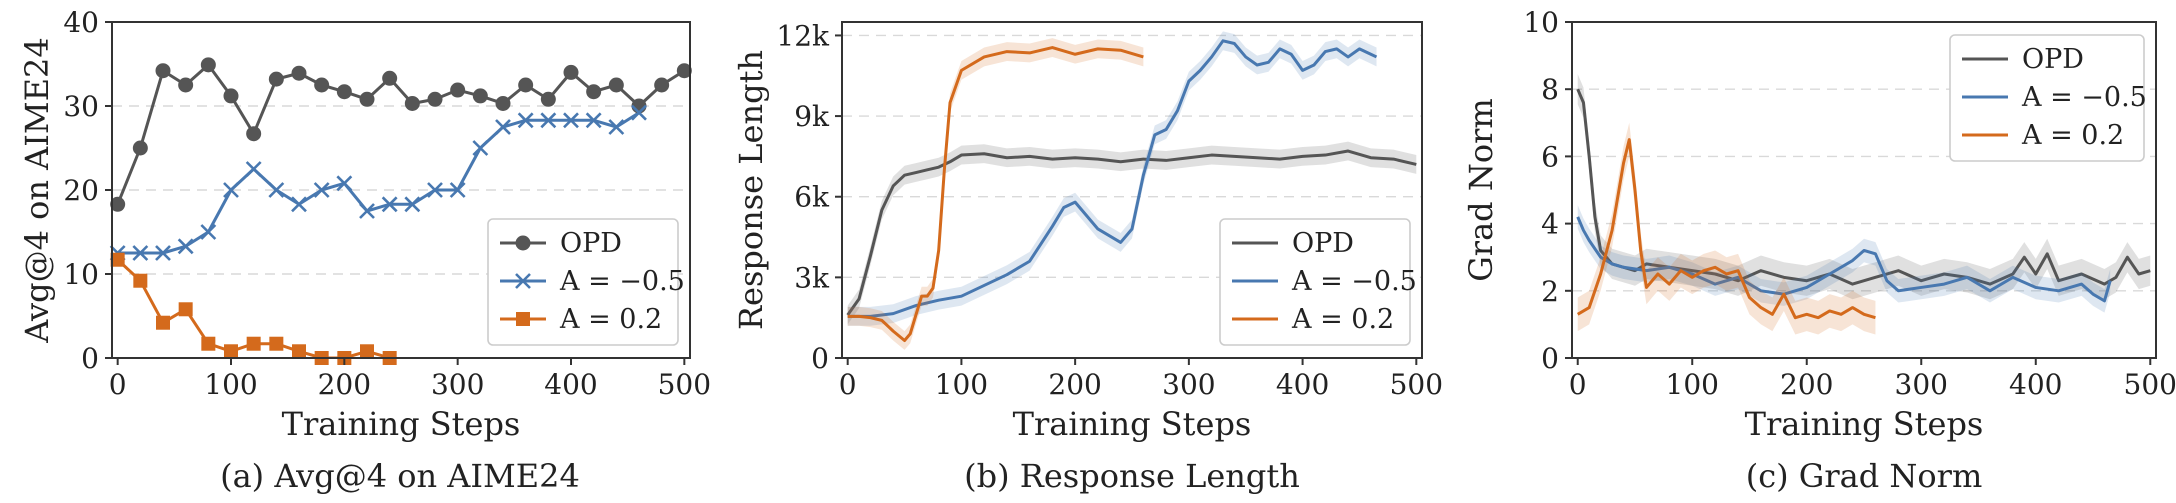 The height and width of the screenshot is (503, 2176). Describe the element at coordinates (81, 22) in the screenshot. I see `y-tick-label: 40` at that location.